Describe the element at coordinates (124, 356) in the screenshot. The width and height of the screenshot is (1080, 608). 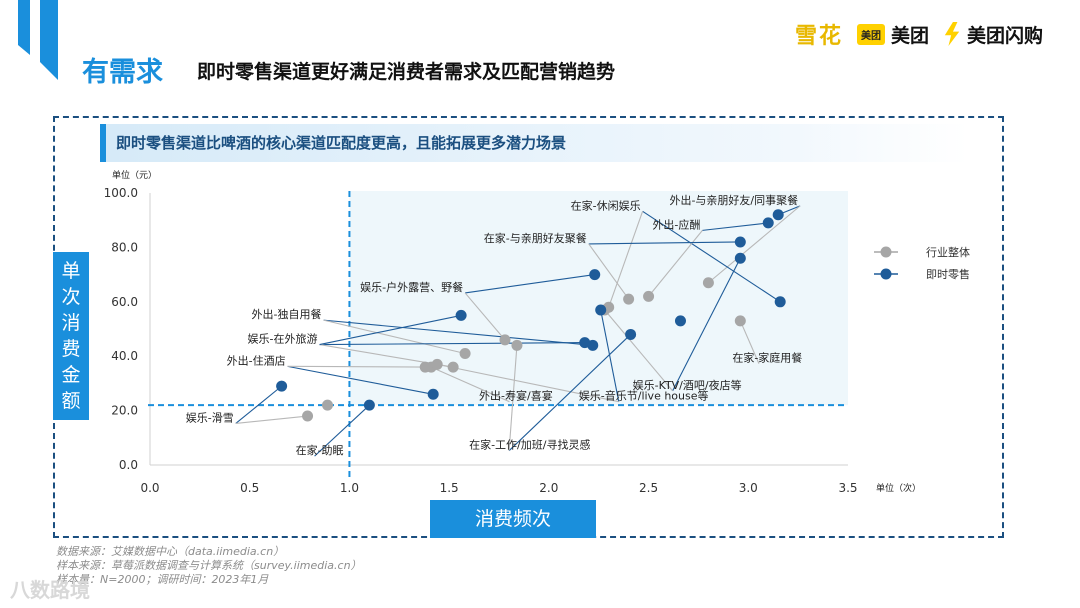
I see `y-tick-label: 40.0` at that location.